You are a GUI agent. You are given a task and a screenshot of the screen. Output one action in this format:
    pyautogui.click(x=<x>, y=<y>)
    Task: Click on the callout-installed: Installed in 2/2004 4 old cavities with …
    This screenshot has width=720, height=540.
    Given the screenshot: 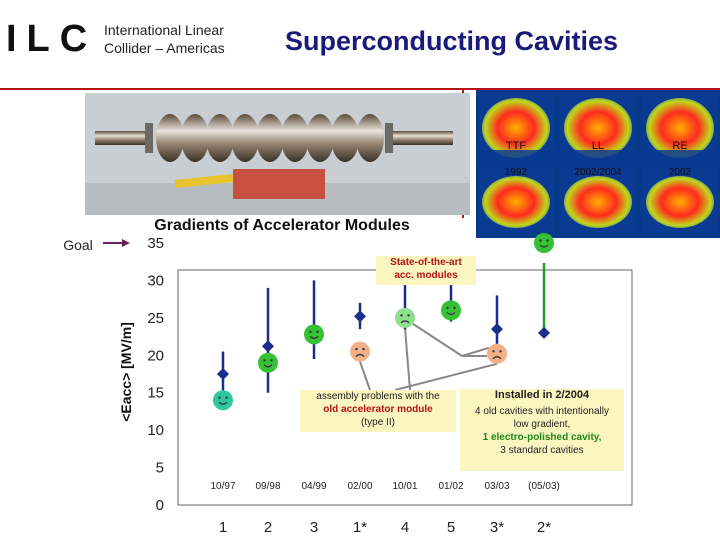 What is the action you would take?
    pyautogui.click(x=542, y=430)
    